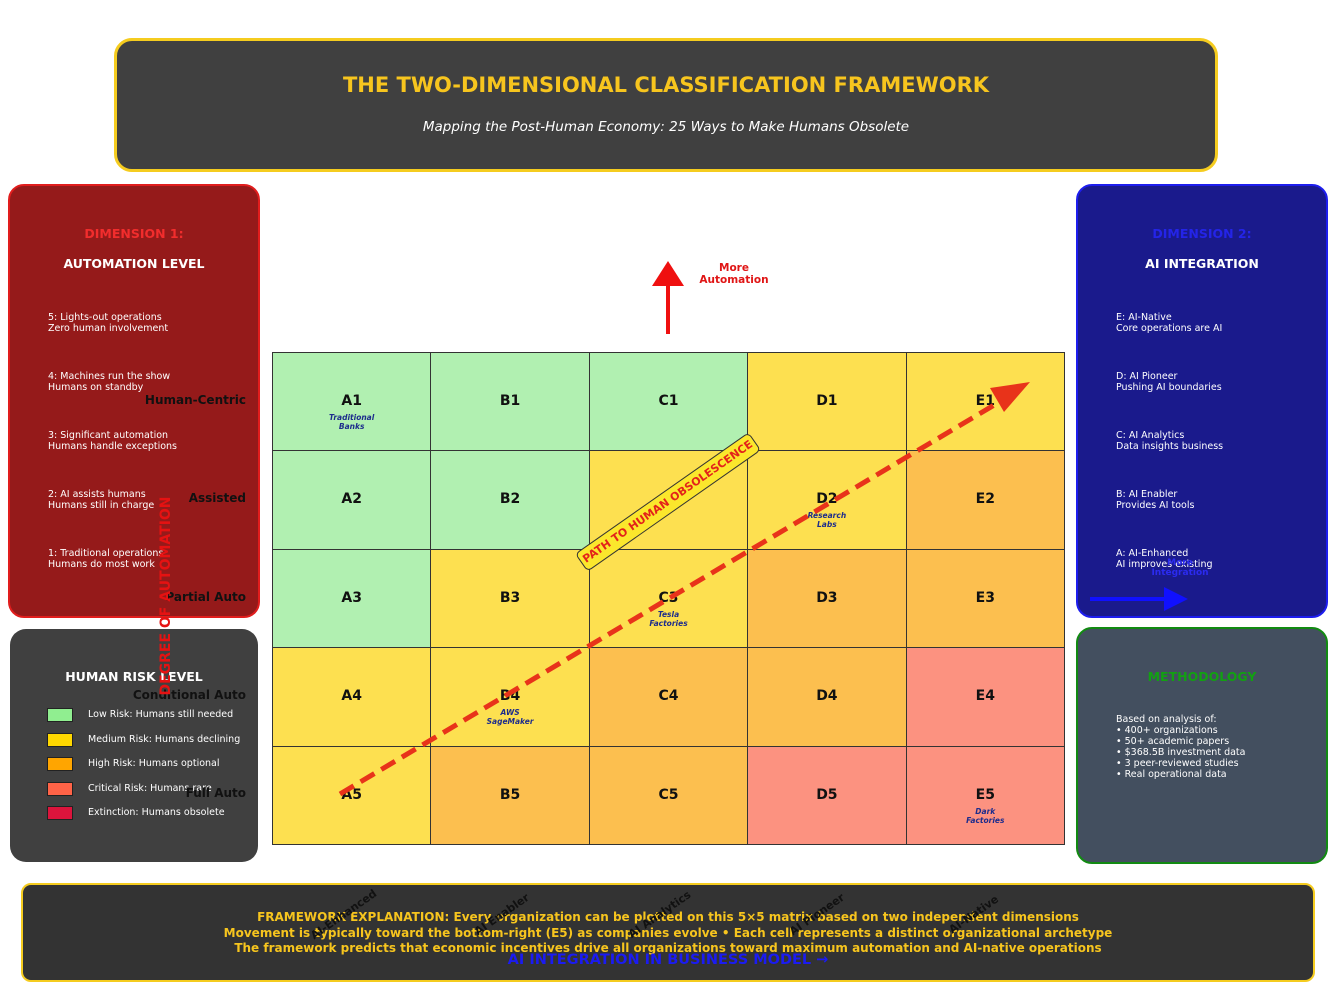 Image resolution: width=1336 pixels, height=1000 pixels. What do you see at coordinates (668, 960) in the screenshot?
I see `x-axis-title: AI INTEGRATION IN BUSINESS MODEL →` at bounding box center [668, 960].